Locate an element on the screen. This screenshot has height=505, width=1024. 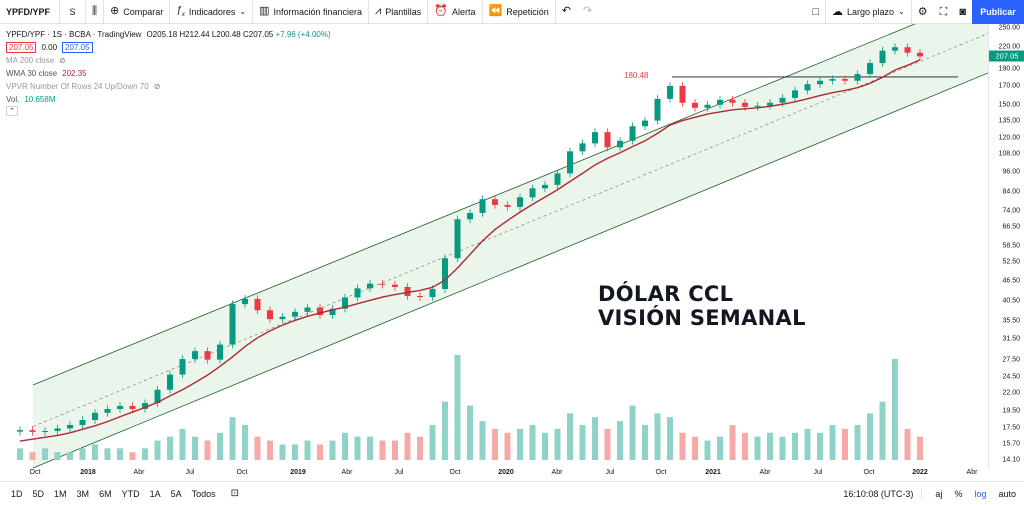
current-price-label: 207.05 is located at coordinates (1006, 56).